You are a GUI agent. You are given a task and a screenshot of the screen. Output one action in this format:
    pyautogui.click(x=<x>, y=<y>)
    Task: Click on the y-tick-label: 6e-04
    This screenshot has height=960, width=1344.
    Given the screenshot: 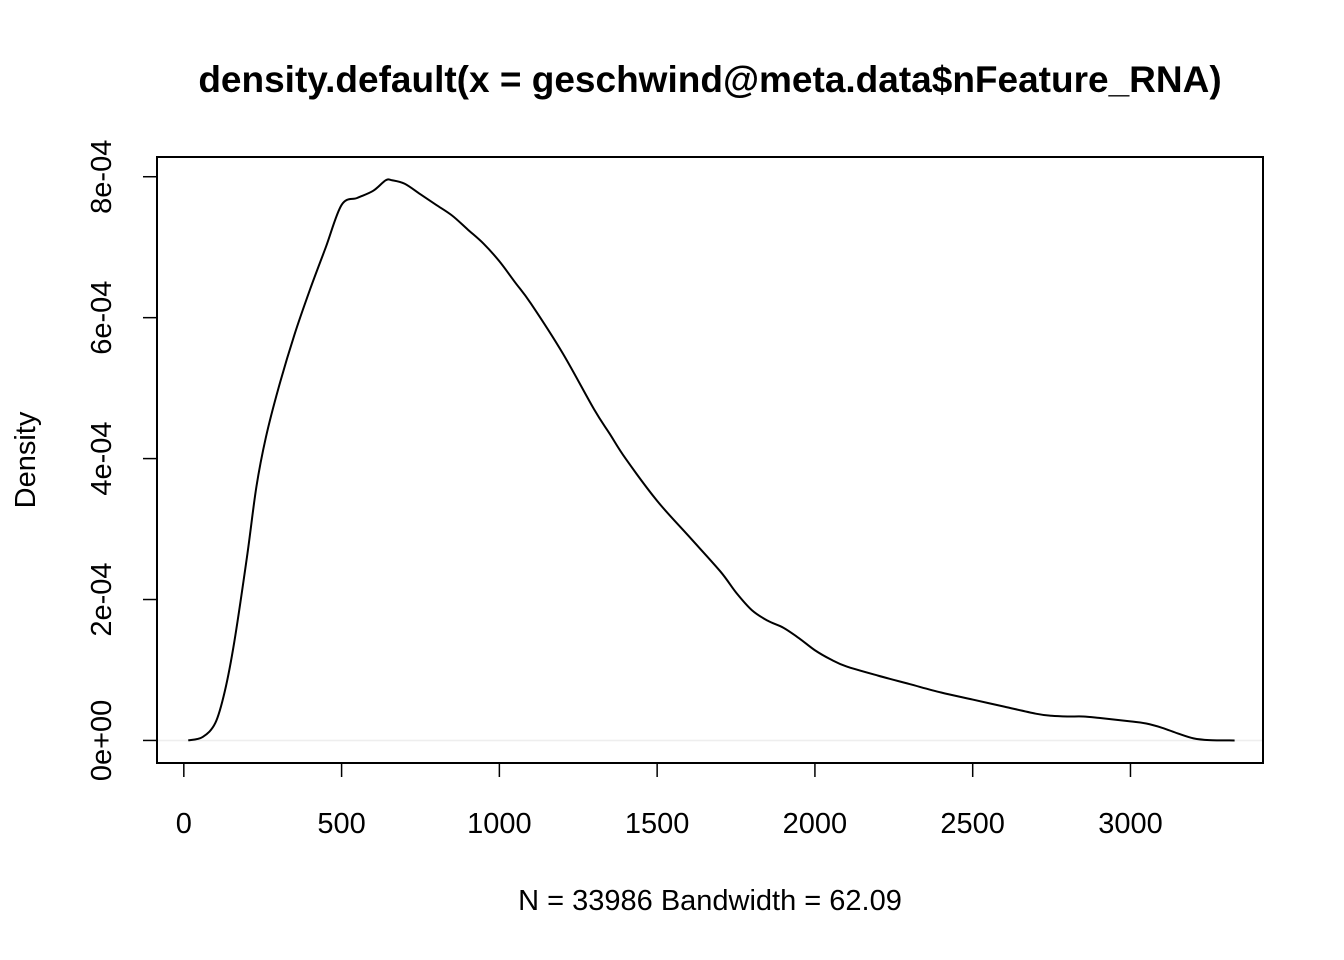 What is the action you would take?
    pyautogui.click(x=102, y=318)
    